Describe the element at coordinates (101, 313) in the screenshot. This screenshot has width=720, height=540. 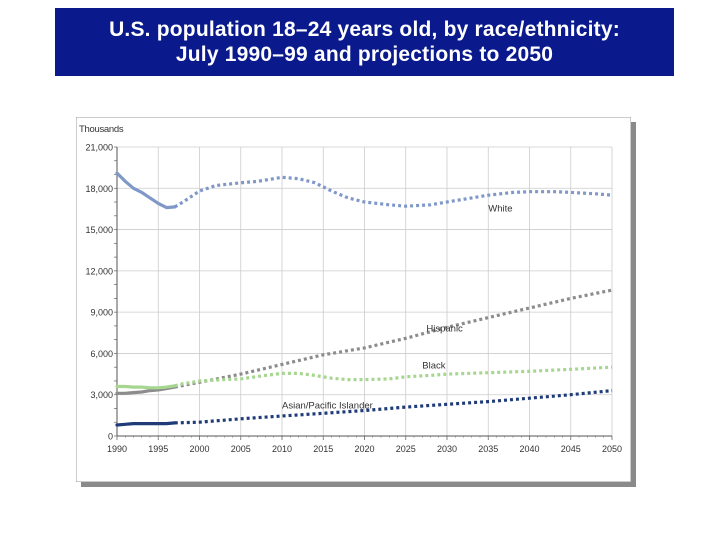
I see `y-tick-label: 9,000` at that location.